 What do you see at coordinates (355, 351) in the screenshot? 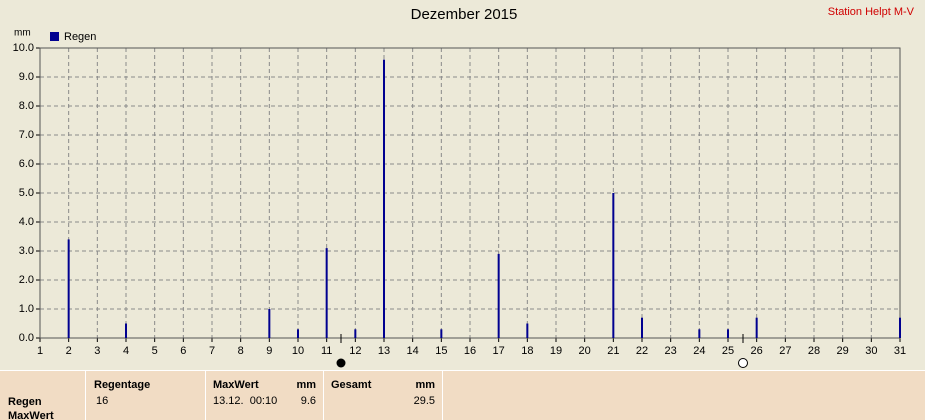
I see `x-tick-label: 12` at bounding box center [355, 351].